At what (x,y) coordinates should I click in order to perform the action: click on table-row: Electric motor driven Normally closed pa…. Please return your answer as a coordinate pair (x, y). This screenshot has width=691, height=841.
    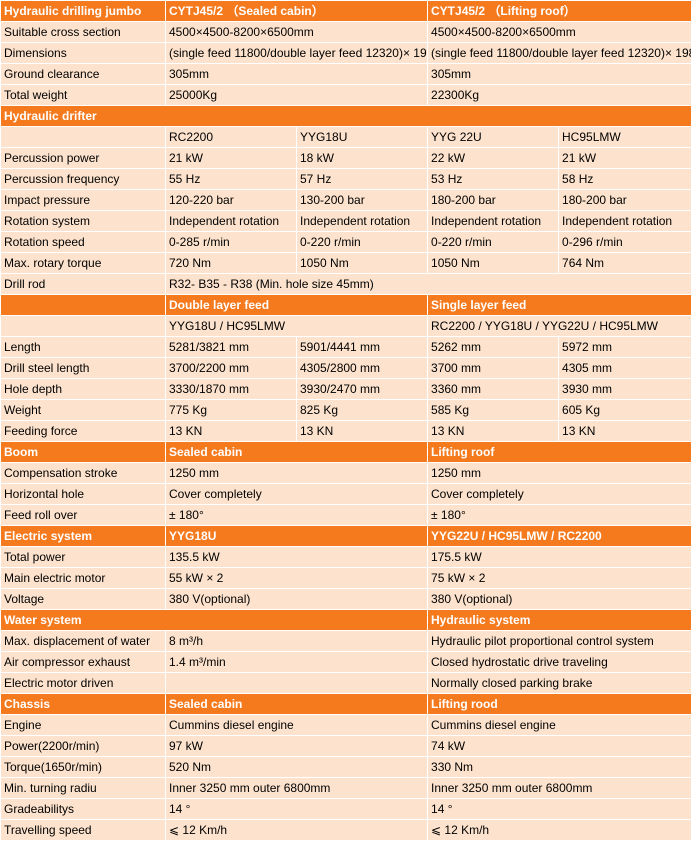
    Looking at the image, I should click on (346, 683).